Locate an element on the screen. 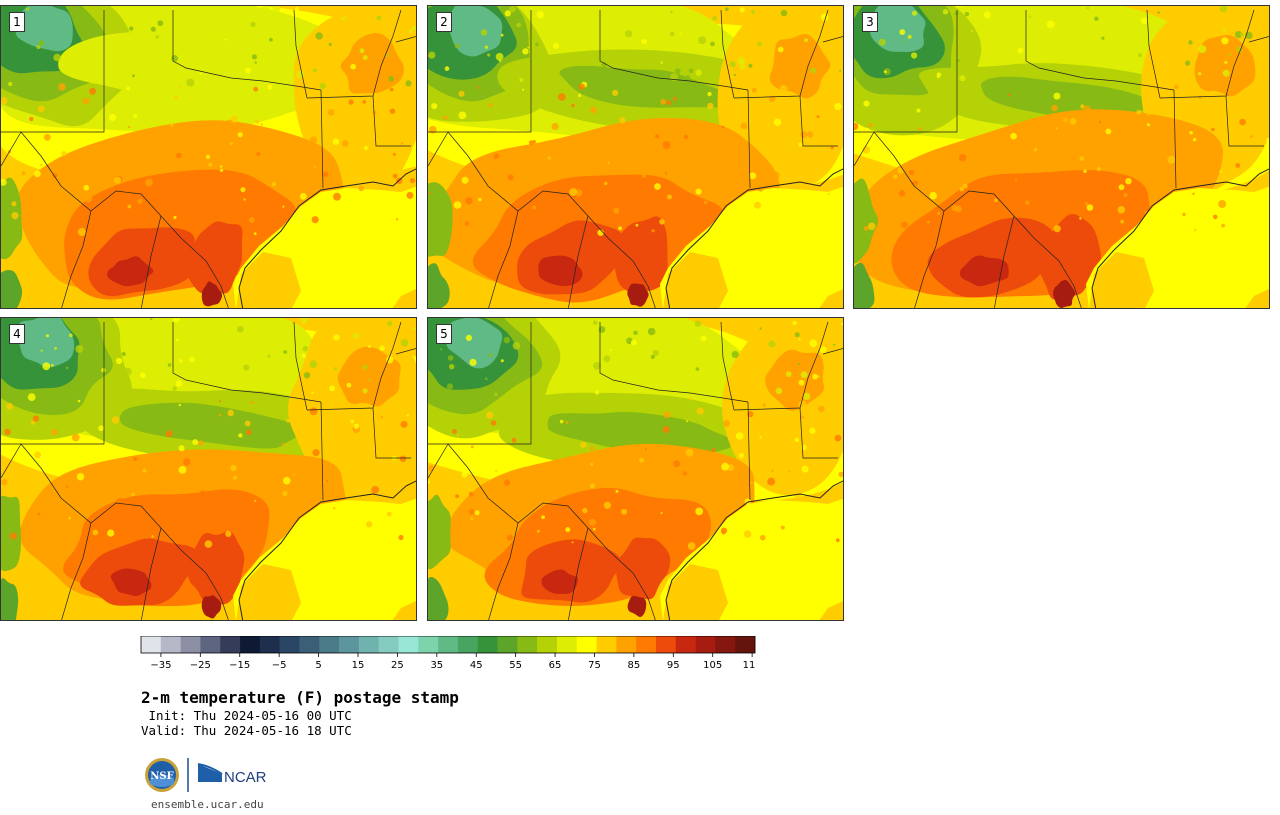 This screenshot has height=815, width=1280. member-label-4: 4 is located at coordinates (17, 334).